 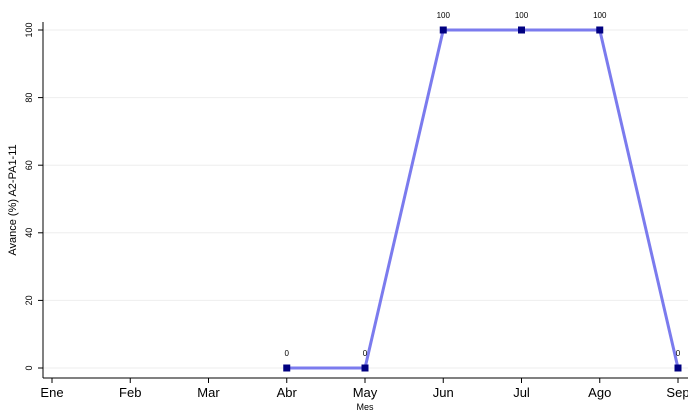 I want to click on x-tick-label: Sep, so click(x=677, y=392).